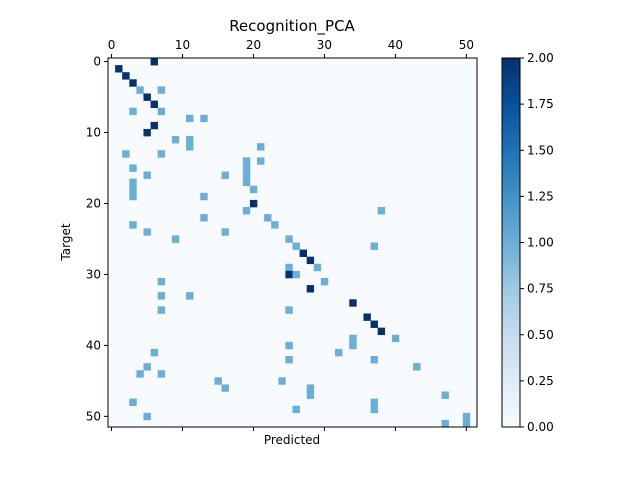  Describe the element at coordinates (292, 26) in the screenshot. I see `chart-title: Recognition_PCA` at that location.